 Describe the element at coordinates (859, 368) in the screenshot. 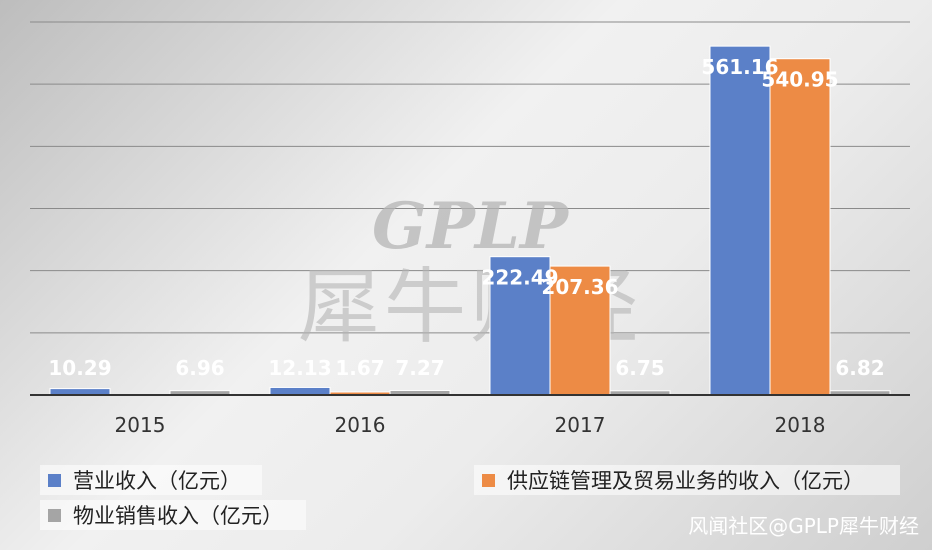

I see `data-label-2018-series-3: 6.82` at that location.